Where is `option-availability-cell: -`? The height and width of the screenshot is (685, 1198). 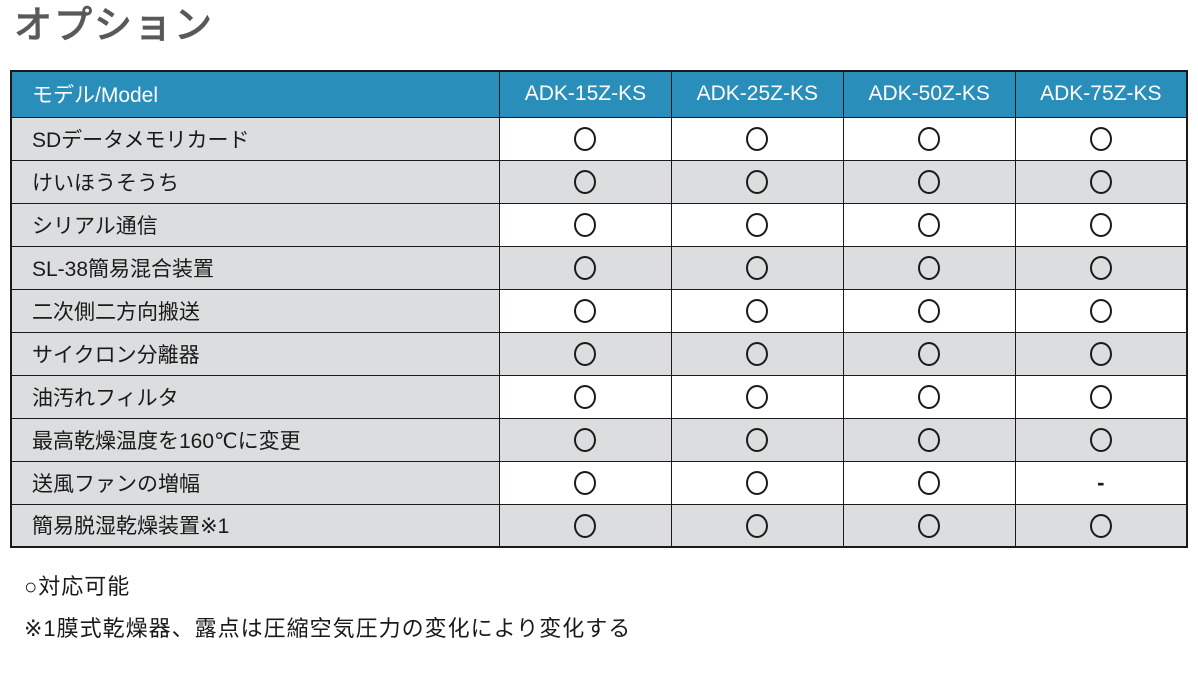
option-availability-cell: - is located at coordinates (1101, 482).